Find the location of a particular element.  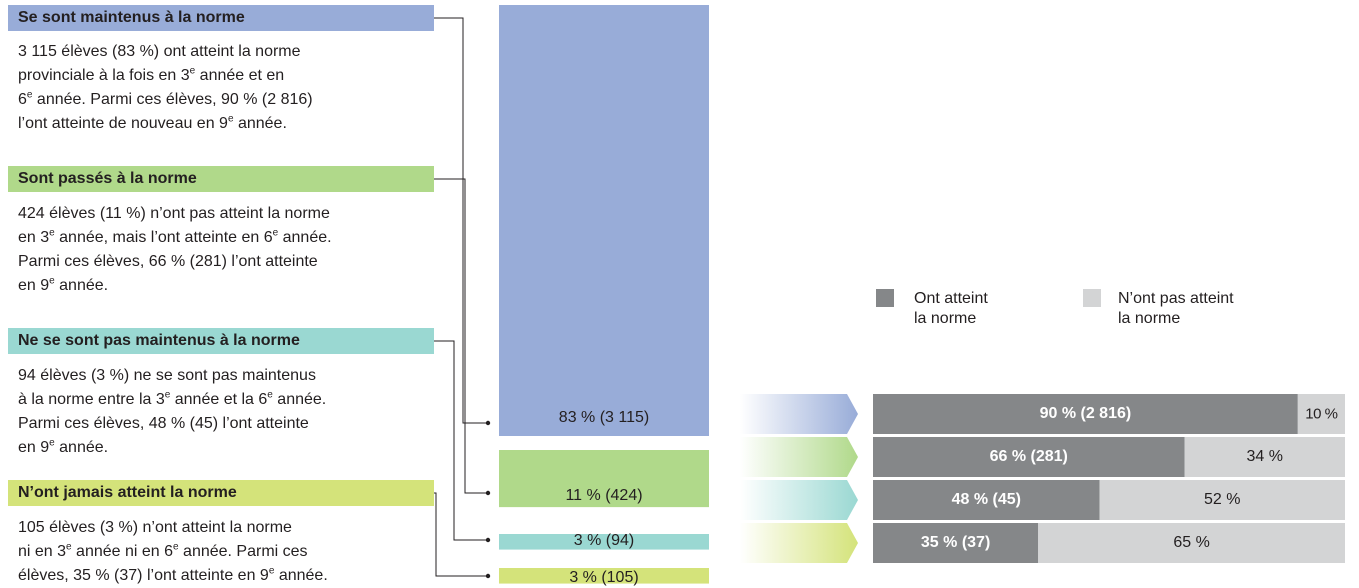

column-bar-label-3: 3 % (105) is located at coordinates (604, 577).